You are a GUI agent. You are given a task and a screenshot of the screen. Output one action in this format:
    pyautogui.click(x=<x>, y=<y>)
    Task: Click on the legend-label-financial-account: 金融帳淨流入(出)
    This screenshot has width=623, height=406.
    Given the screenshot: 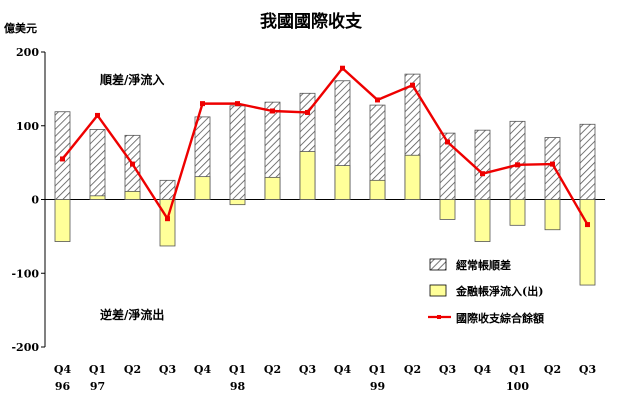 What is the action you would take?
    pyautogui.click(x=499, y=291)
    